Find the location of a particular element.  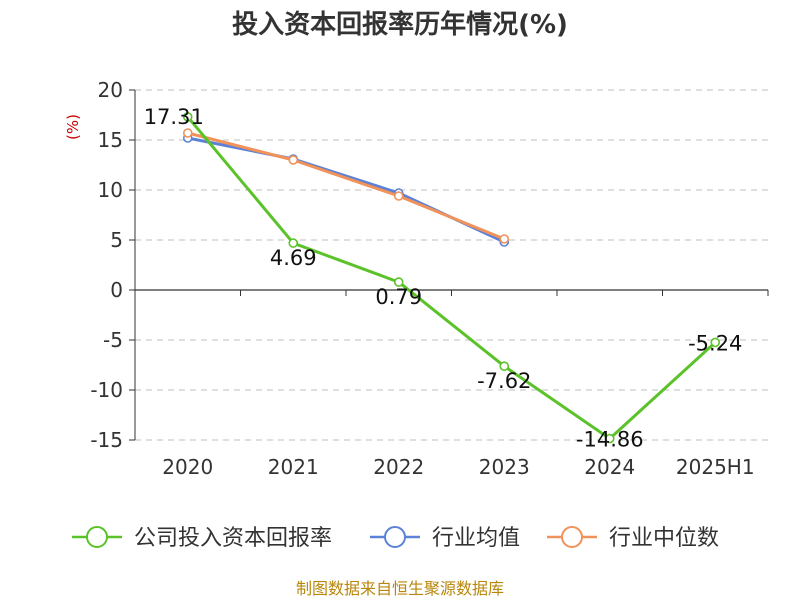

x-tick-label: 2021 is located at coordinates (293, 467).